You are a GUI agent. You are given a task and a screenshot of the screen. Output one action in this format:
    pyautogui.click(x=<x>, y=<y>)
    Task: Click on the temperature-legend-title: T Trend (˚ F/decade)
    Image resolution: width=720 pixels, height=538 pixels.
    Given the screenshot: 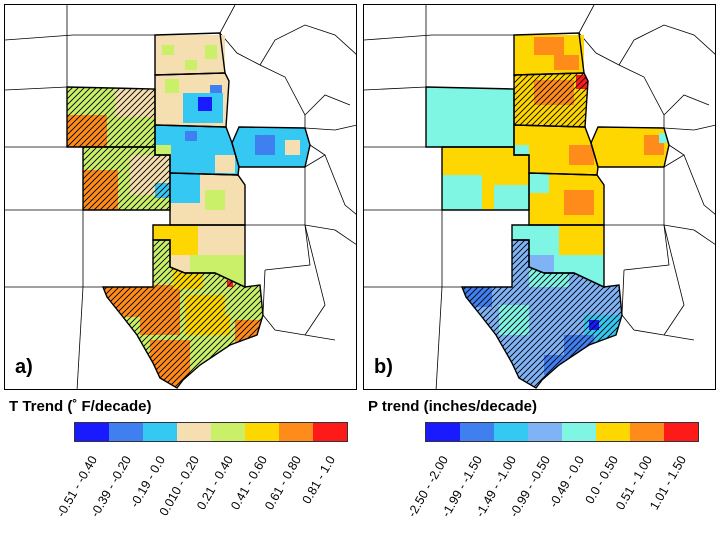 What is the action you would take?
    pyautogui.click(x=80, y=406)
    